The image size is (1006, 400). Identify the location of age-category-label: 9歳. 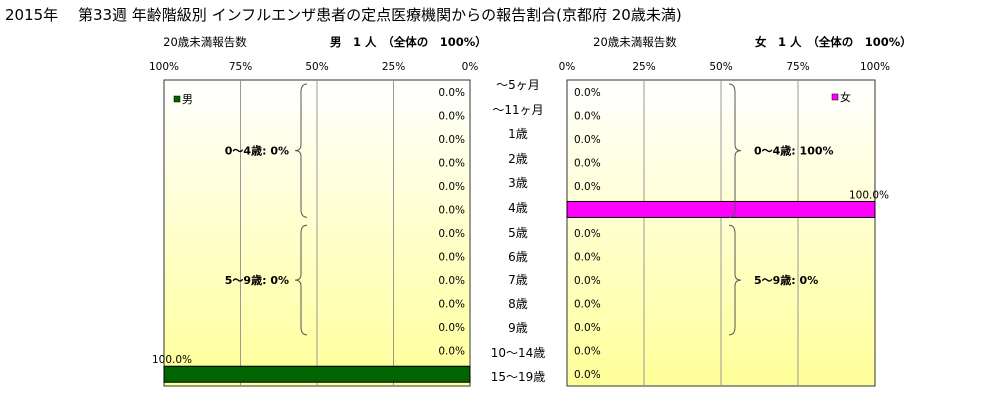
(518, 328).